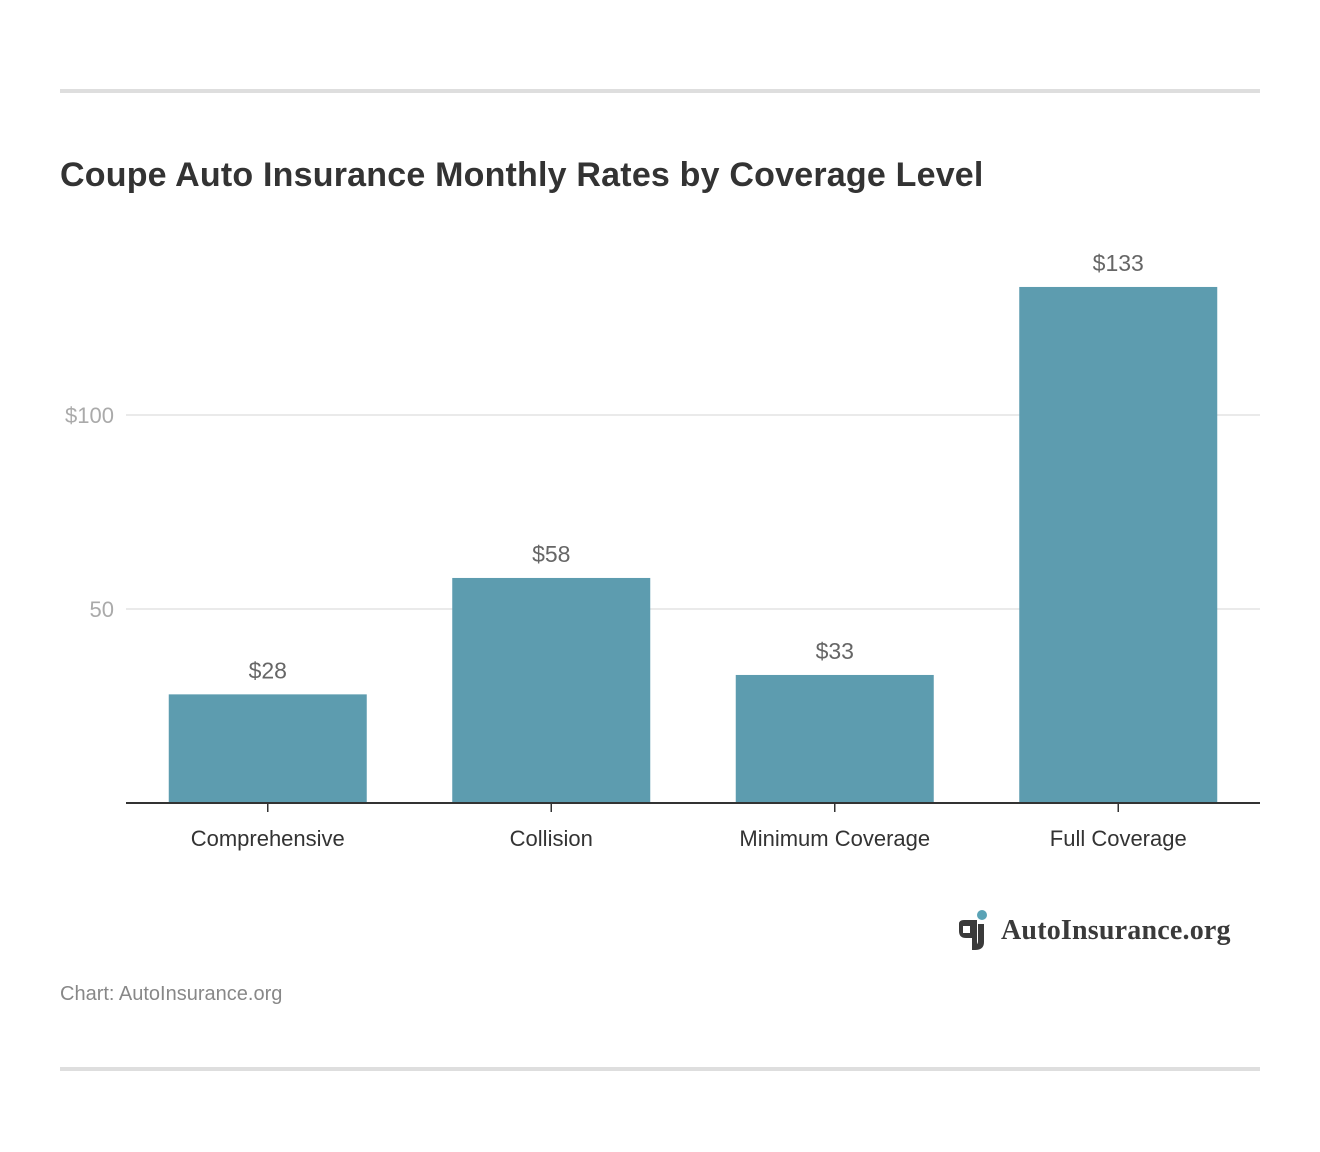 This screenshot has width=1320, height=1152. I want to click on autoinsurance-logo-icon, so click(973, 931).